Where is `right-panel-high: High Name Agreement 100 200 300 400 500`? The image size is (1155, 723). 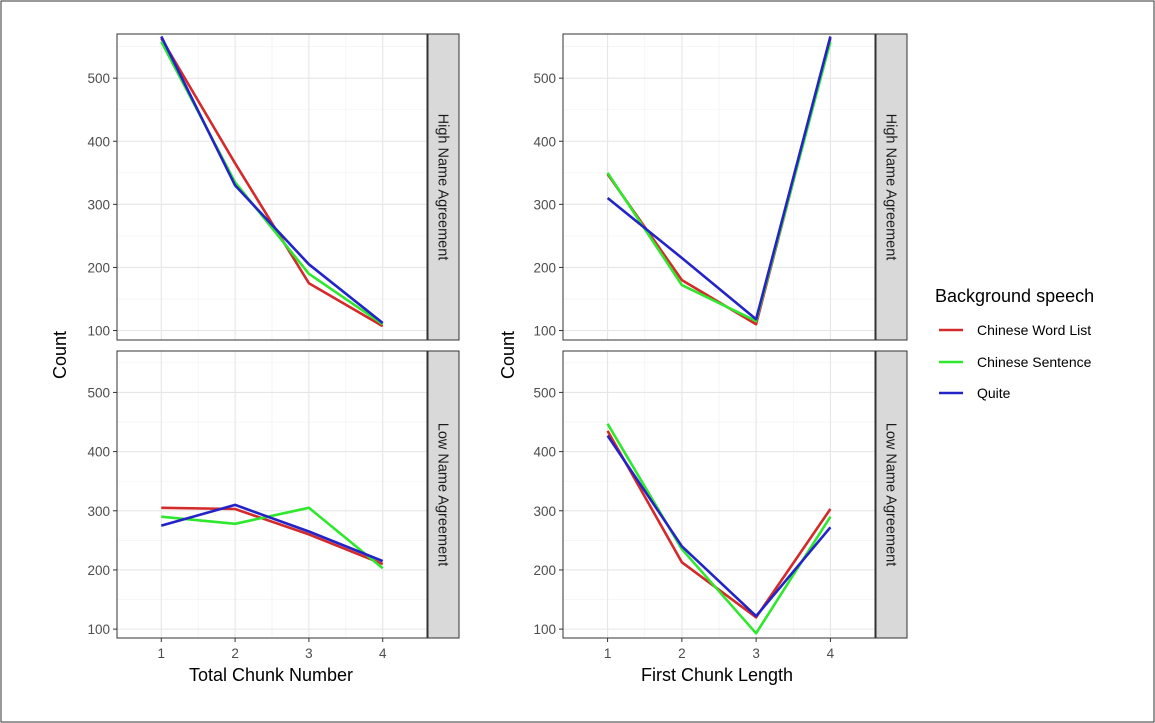
right-panel-high: High Name Agreement 100 200 300 400 500 is located at coordinates (720, 187).